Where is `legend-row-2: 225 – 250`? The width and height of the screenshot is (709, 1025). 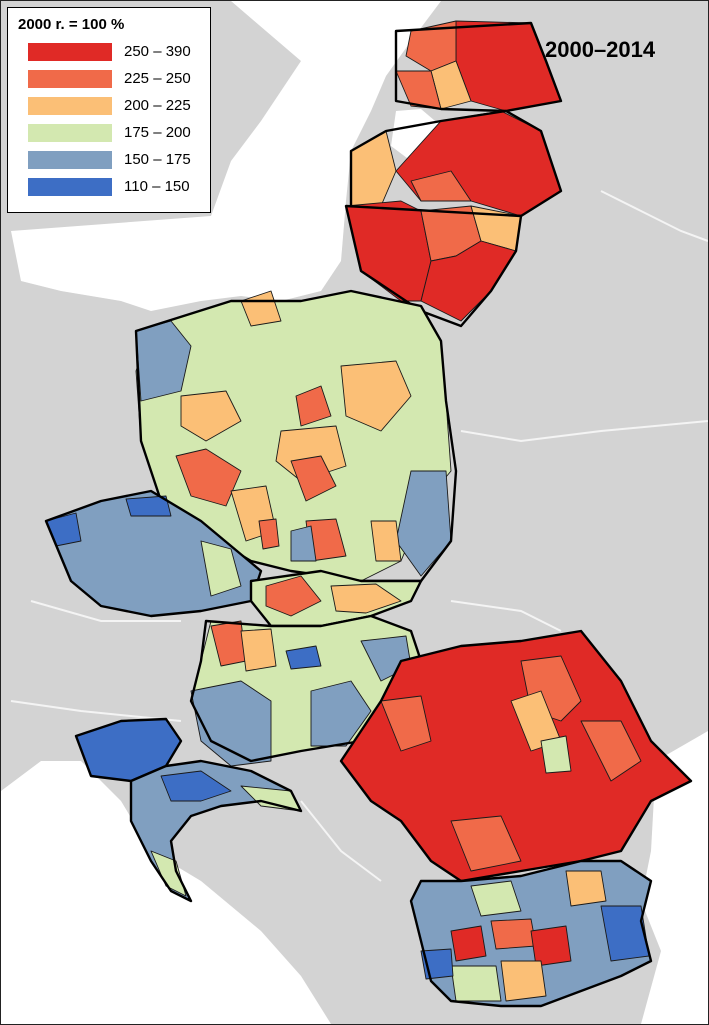 legend-row-2: 225 – 250 is located at coordinates (109, 78).